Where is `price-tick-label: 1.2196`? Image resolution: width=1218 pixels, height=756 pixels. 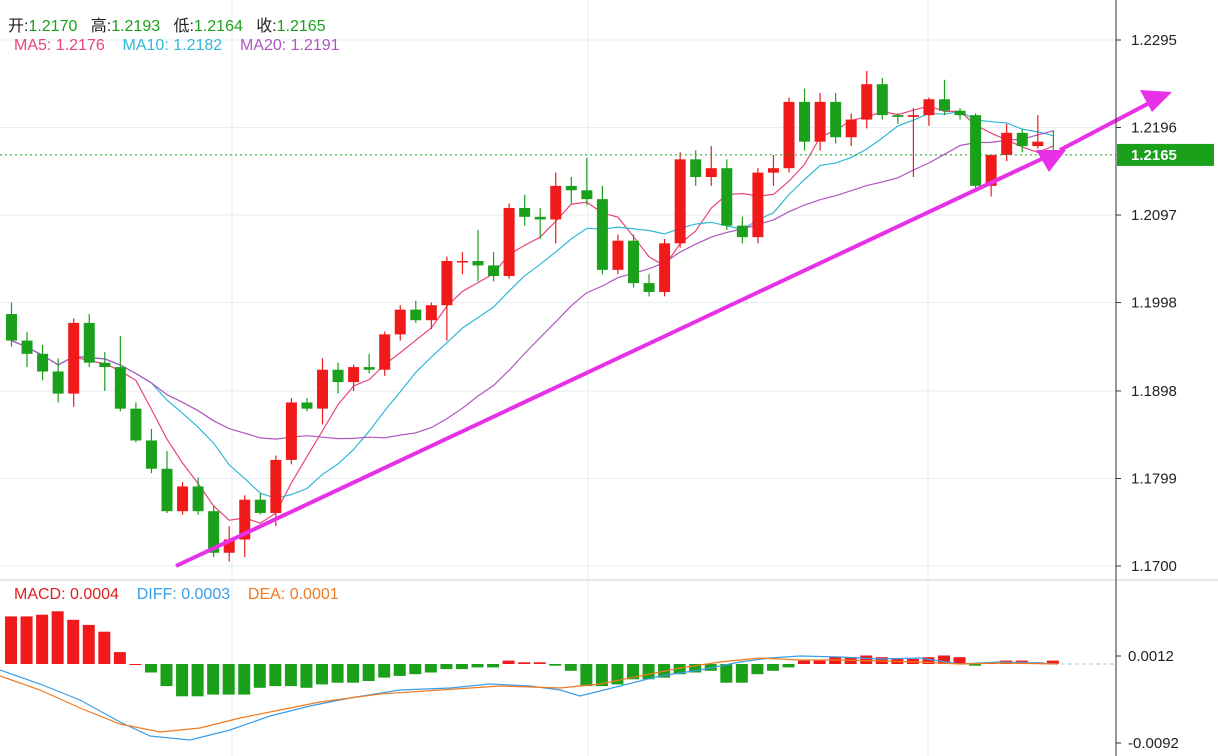 price-tick-label: 1.2196 is located at coordinates (1154, 128).